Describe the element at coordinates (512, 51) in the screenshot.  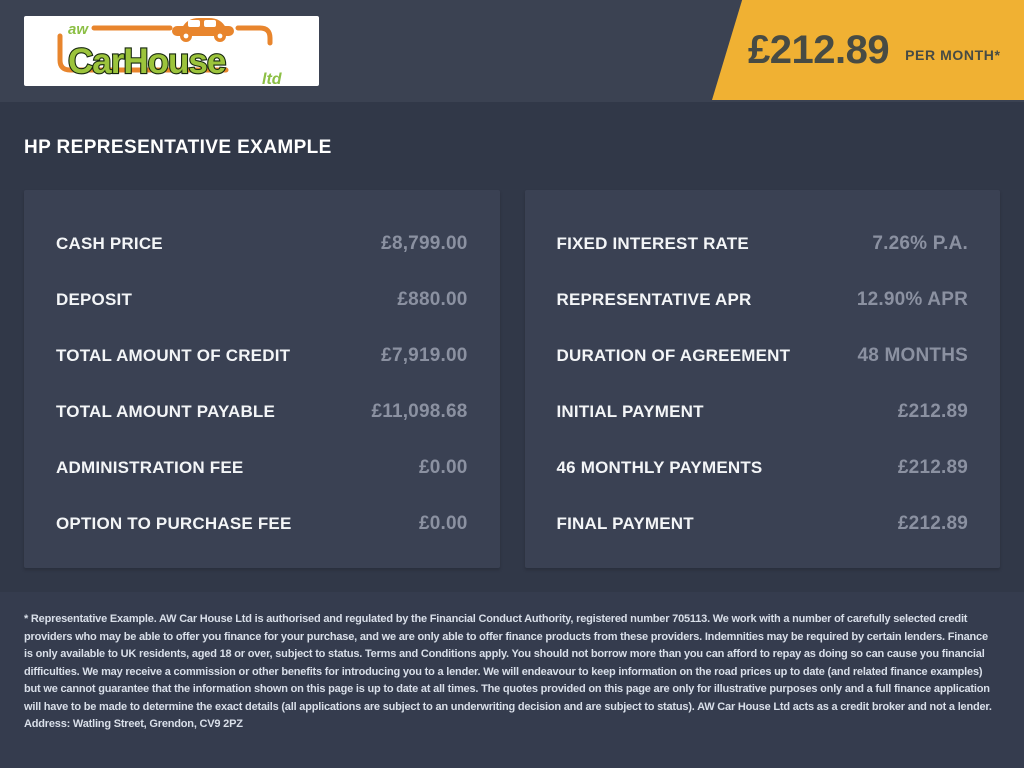
I see `header: aw CarHouse` at that location.